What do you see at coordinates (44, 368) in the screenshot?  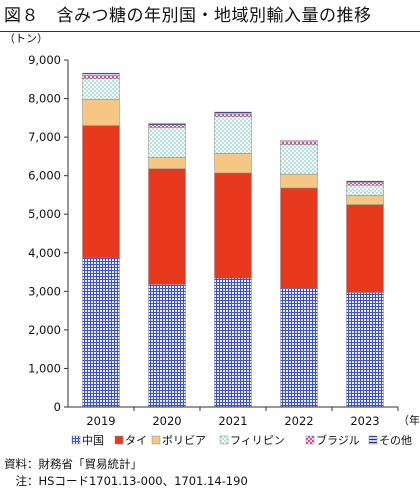 I see `y-tick-label: 1,000` at bounding box center [44, 368].